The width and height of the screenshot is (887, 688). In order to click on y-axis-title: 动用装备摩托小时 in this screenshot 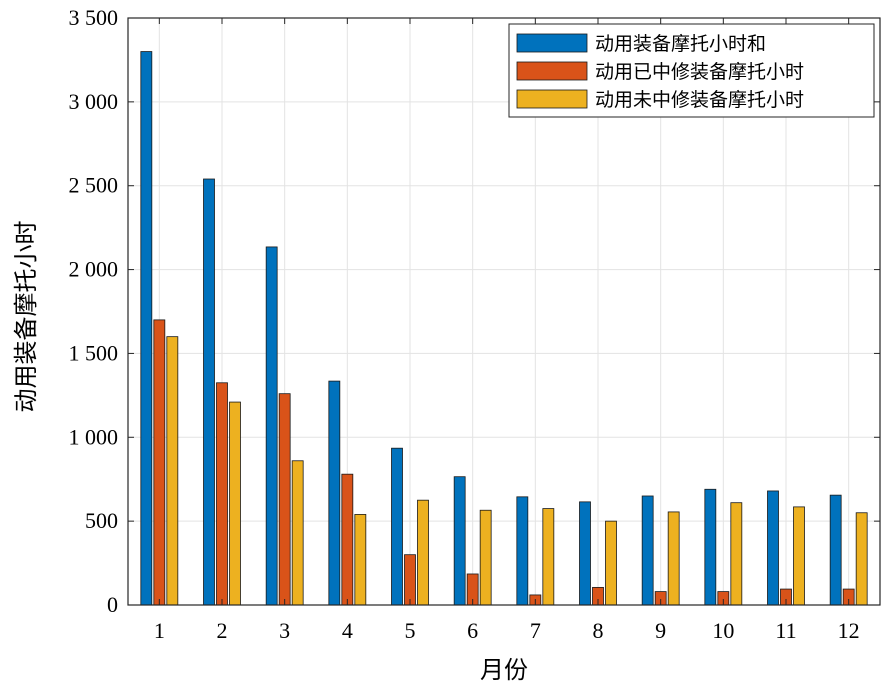, I will do `click(26, 317)`.